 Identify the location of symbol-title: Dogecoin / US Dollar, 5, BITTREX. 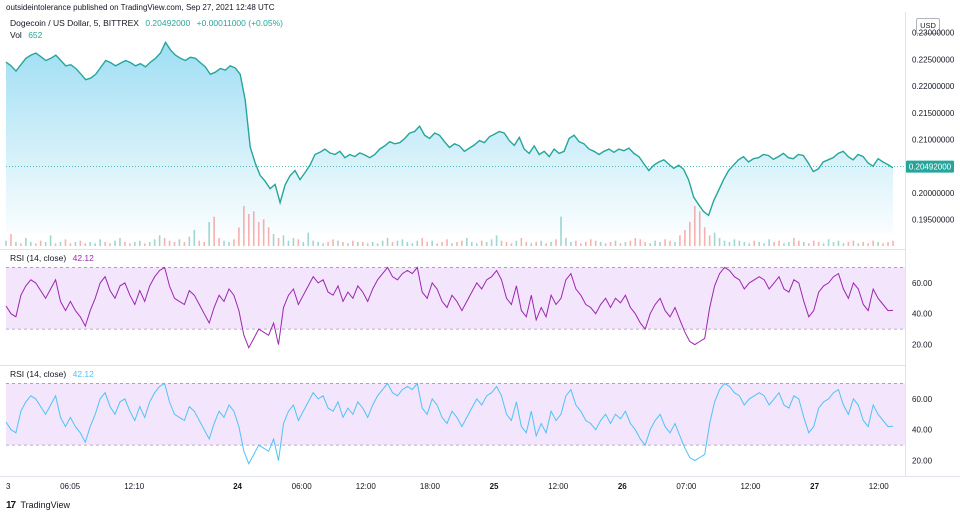
(74, 23).